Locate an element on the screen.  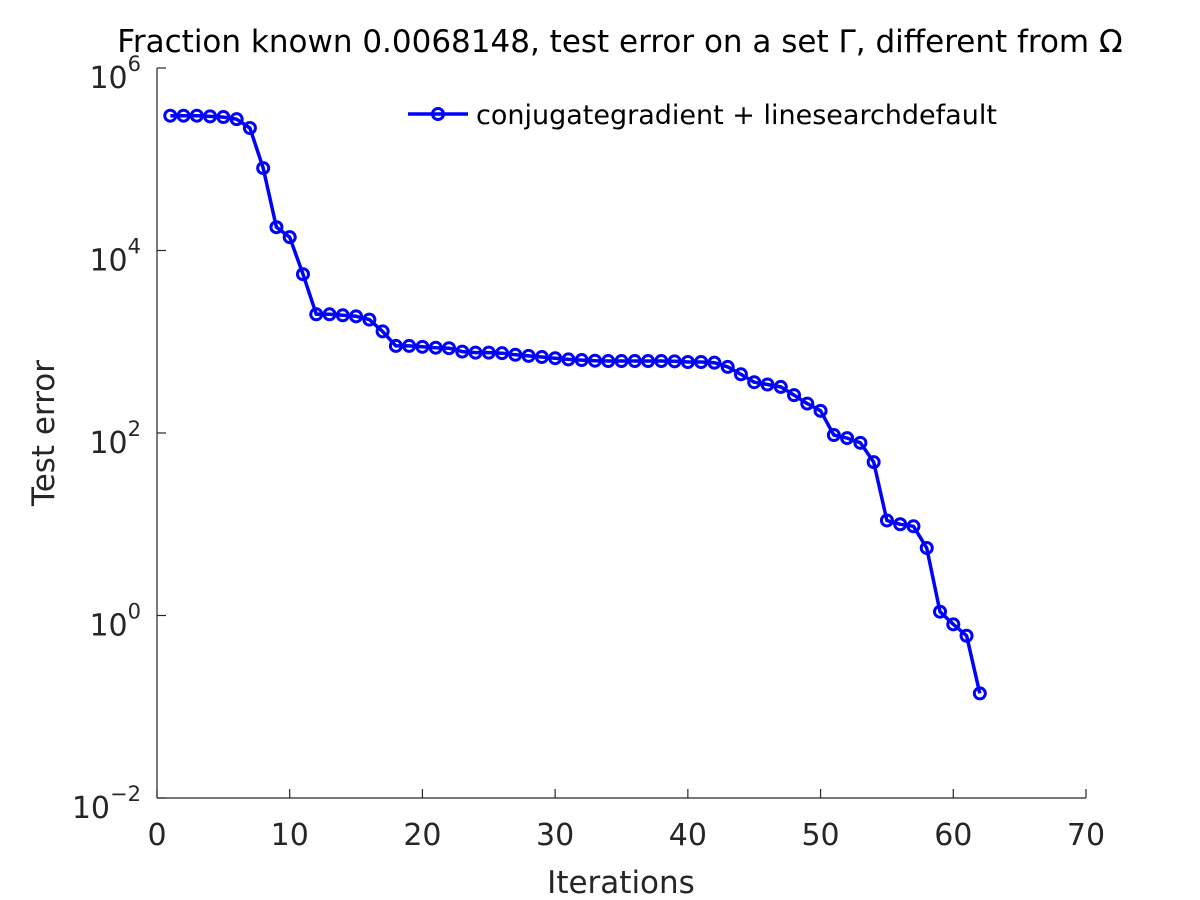
y-tick-label: 10⁴ is located at coordinates (115, 257).